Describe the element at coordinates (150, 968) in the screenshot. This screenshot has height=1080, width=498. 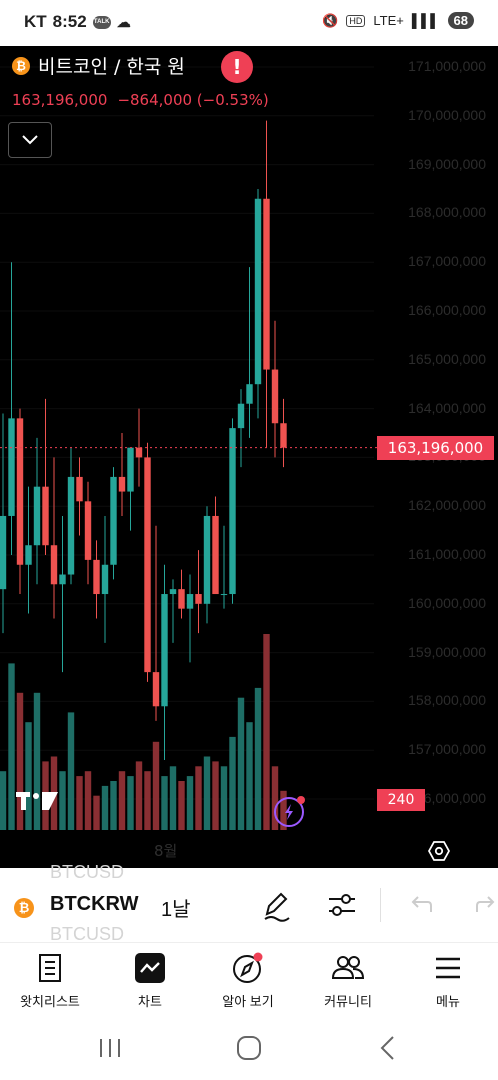
I see `chart-icon` at that location.